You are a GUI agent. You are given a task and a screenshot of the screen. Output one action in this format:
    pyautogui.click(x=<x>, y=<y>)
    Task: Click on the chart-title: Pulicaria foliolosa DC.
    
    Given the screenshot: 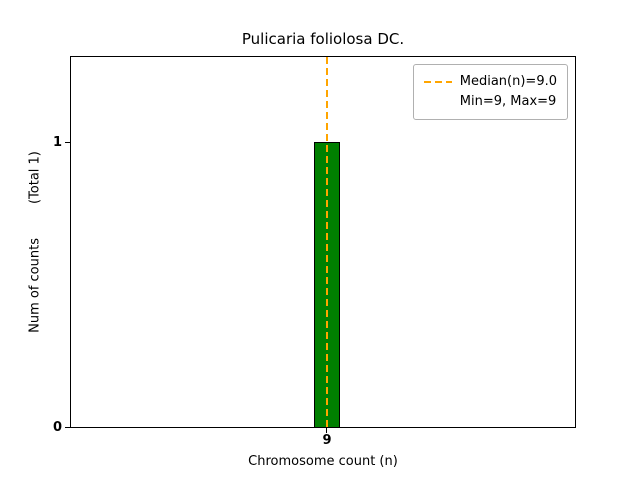 What is the action you would take?
    pyautogui.click(x=323, y=39)
    